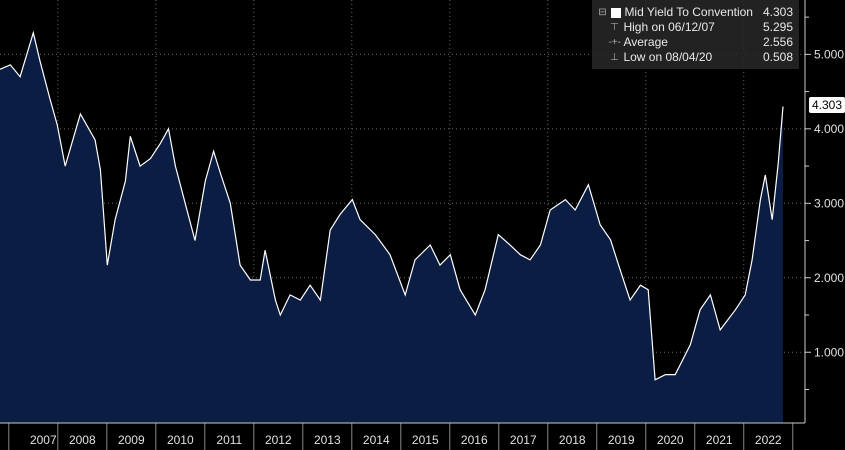  What do you see at coordinates (614, 27) in the screenshot?
I see `high-marker-icon: ⊤` at bounding box center [614, 27].